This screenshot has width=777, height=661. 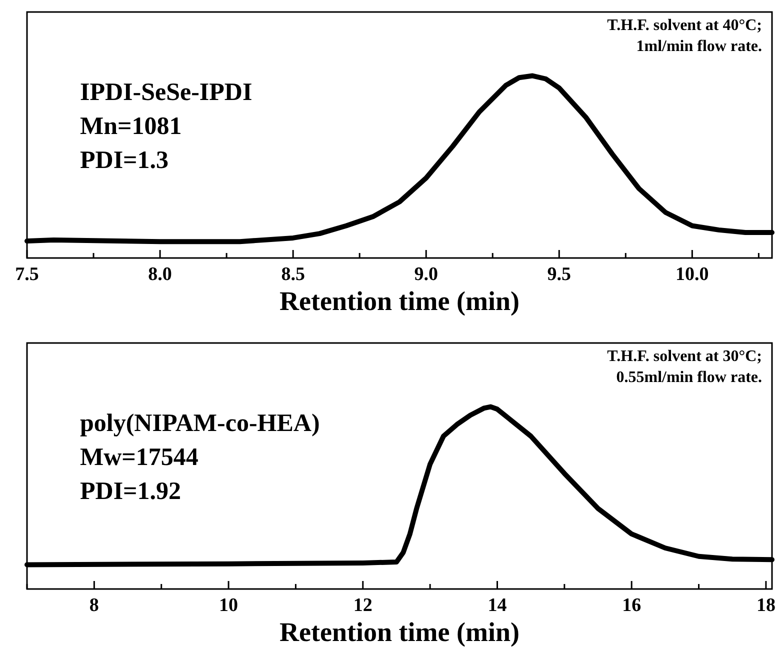 What do you see at coordinates (426, 274) in the screenshot?
I see `x-tick-label: 9.0` at bounding box center [426, 274].